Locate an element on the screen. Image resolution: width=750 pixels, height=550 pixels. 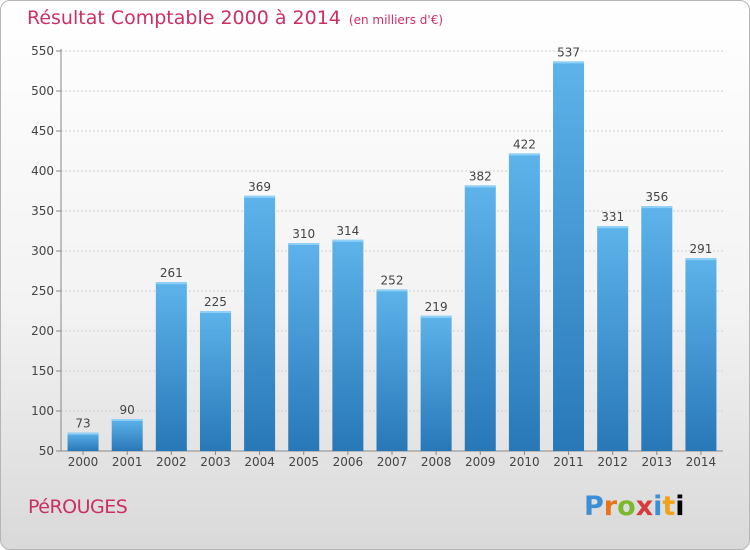
y-tick-label: 250 is located at coordinates (42, 291).